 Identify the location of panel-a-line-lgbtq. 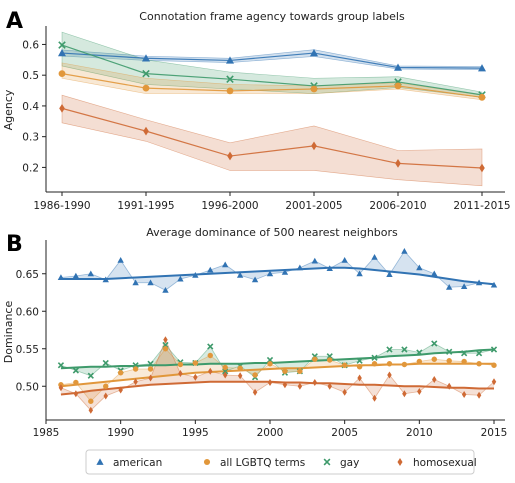
(272, 85).